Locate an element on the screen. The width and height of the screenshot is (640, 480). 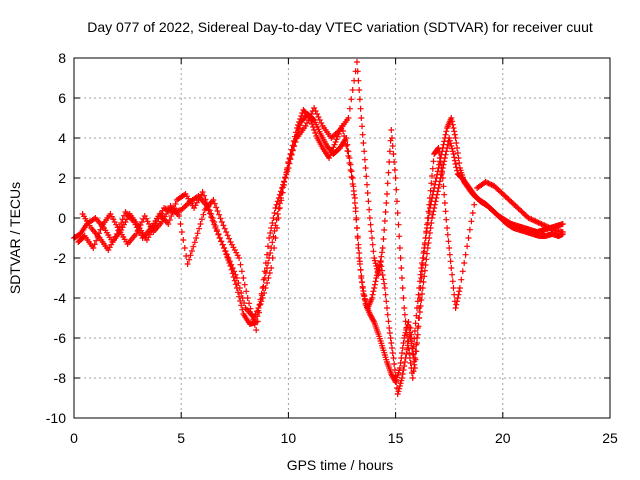
y-tick-label: -10 is located at coordinates (56, 418).